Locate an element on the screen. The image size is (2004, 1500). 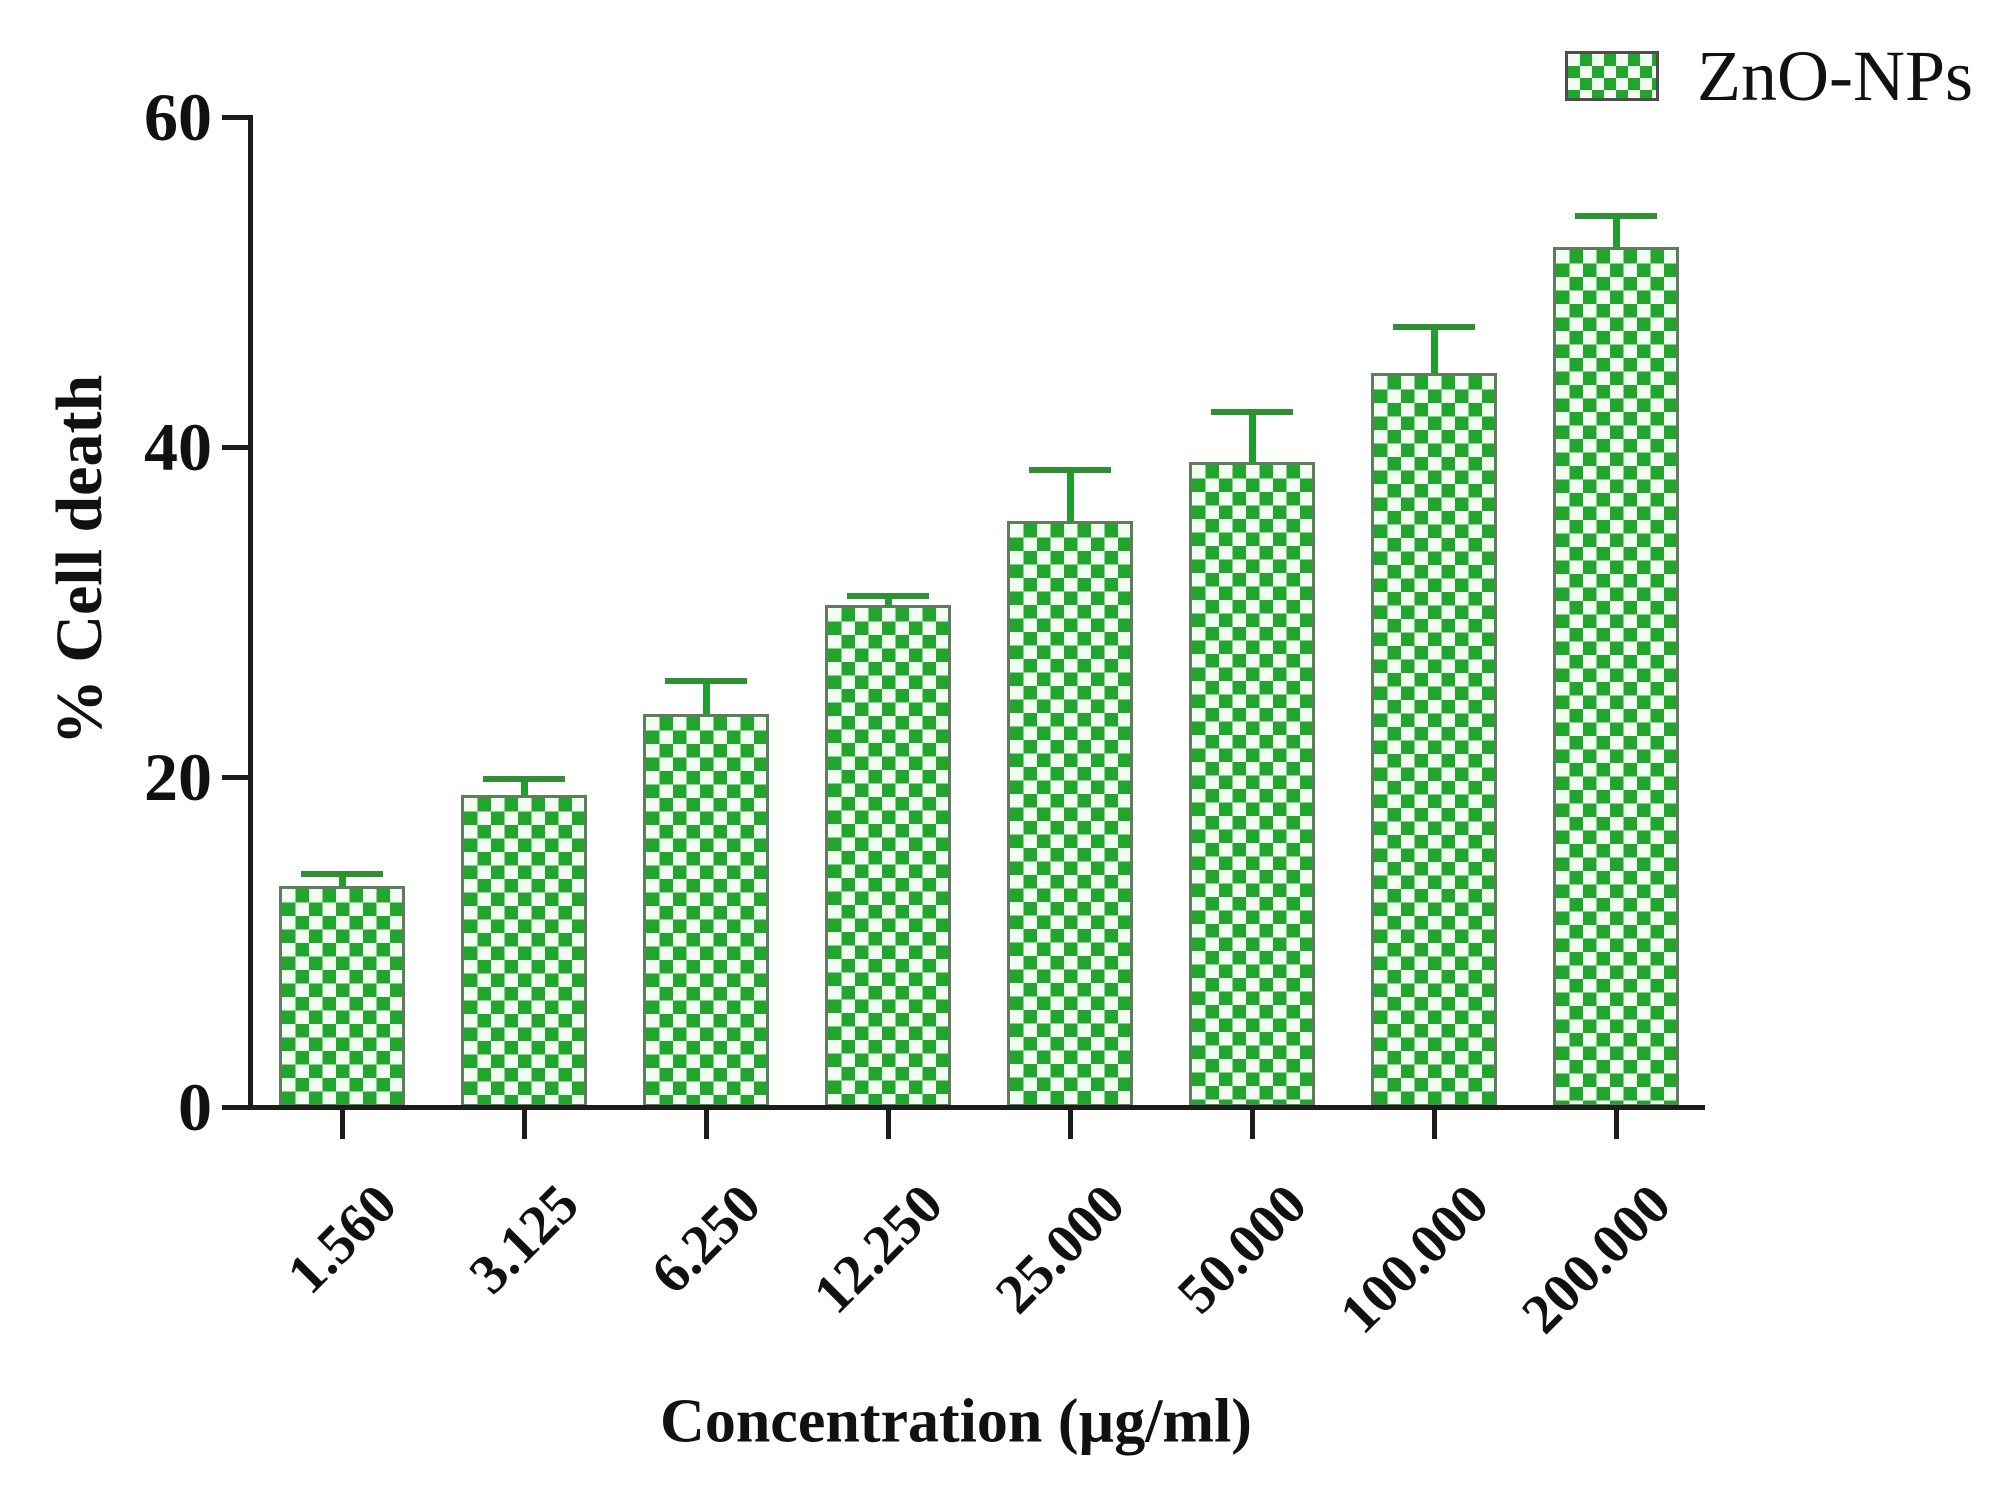
x-tick-label: 100.000 is located at coordinates (1414, 1259).